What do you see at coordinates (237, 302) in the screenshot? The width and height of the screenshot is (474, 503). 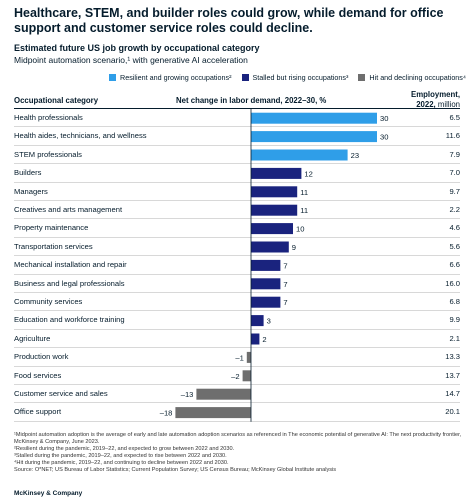 I see `table-row: Community services 6.8` at bounding box center [237, 302].